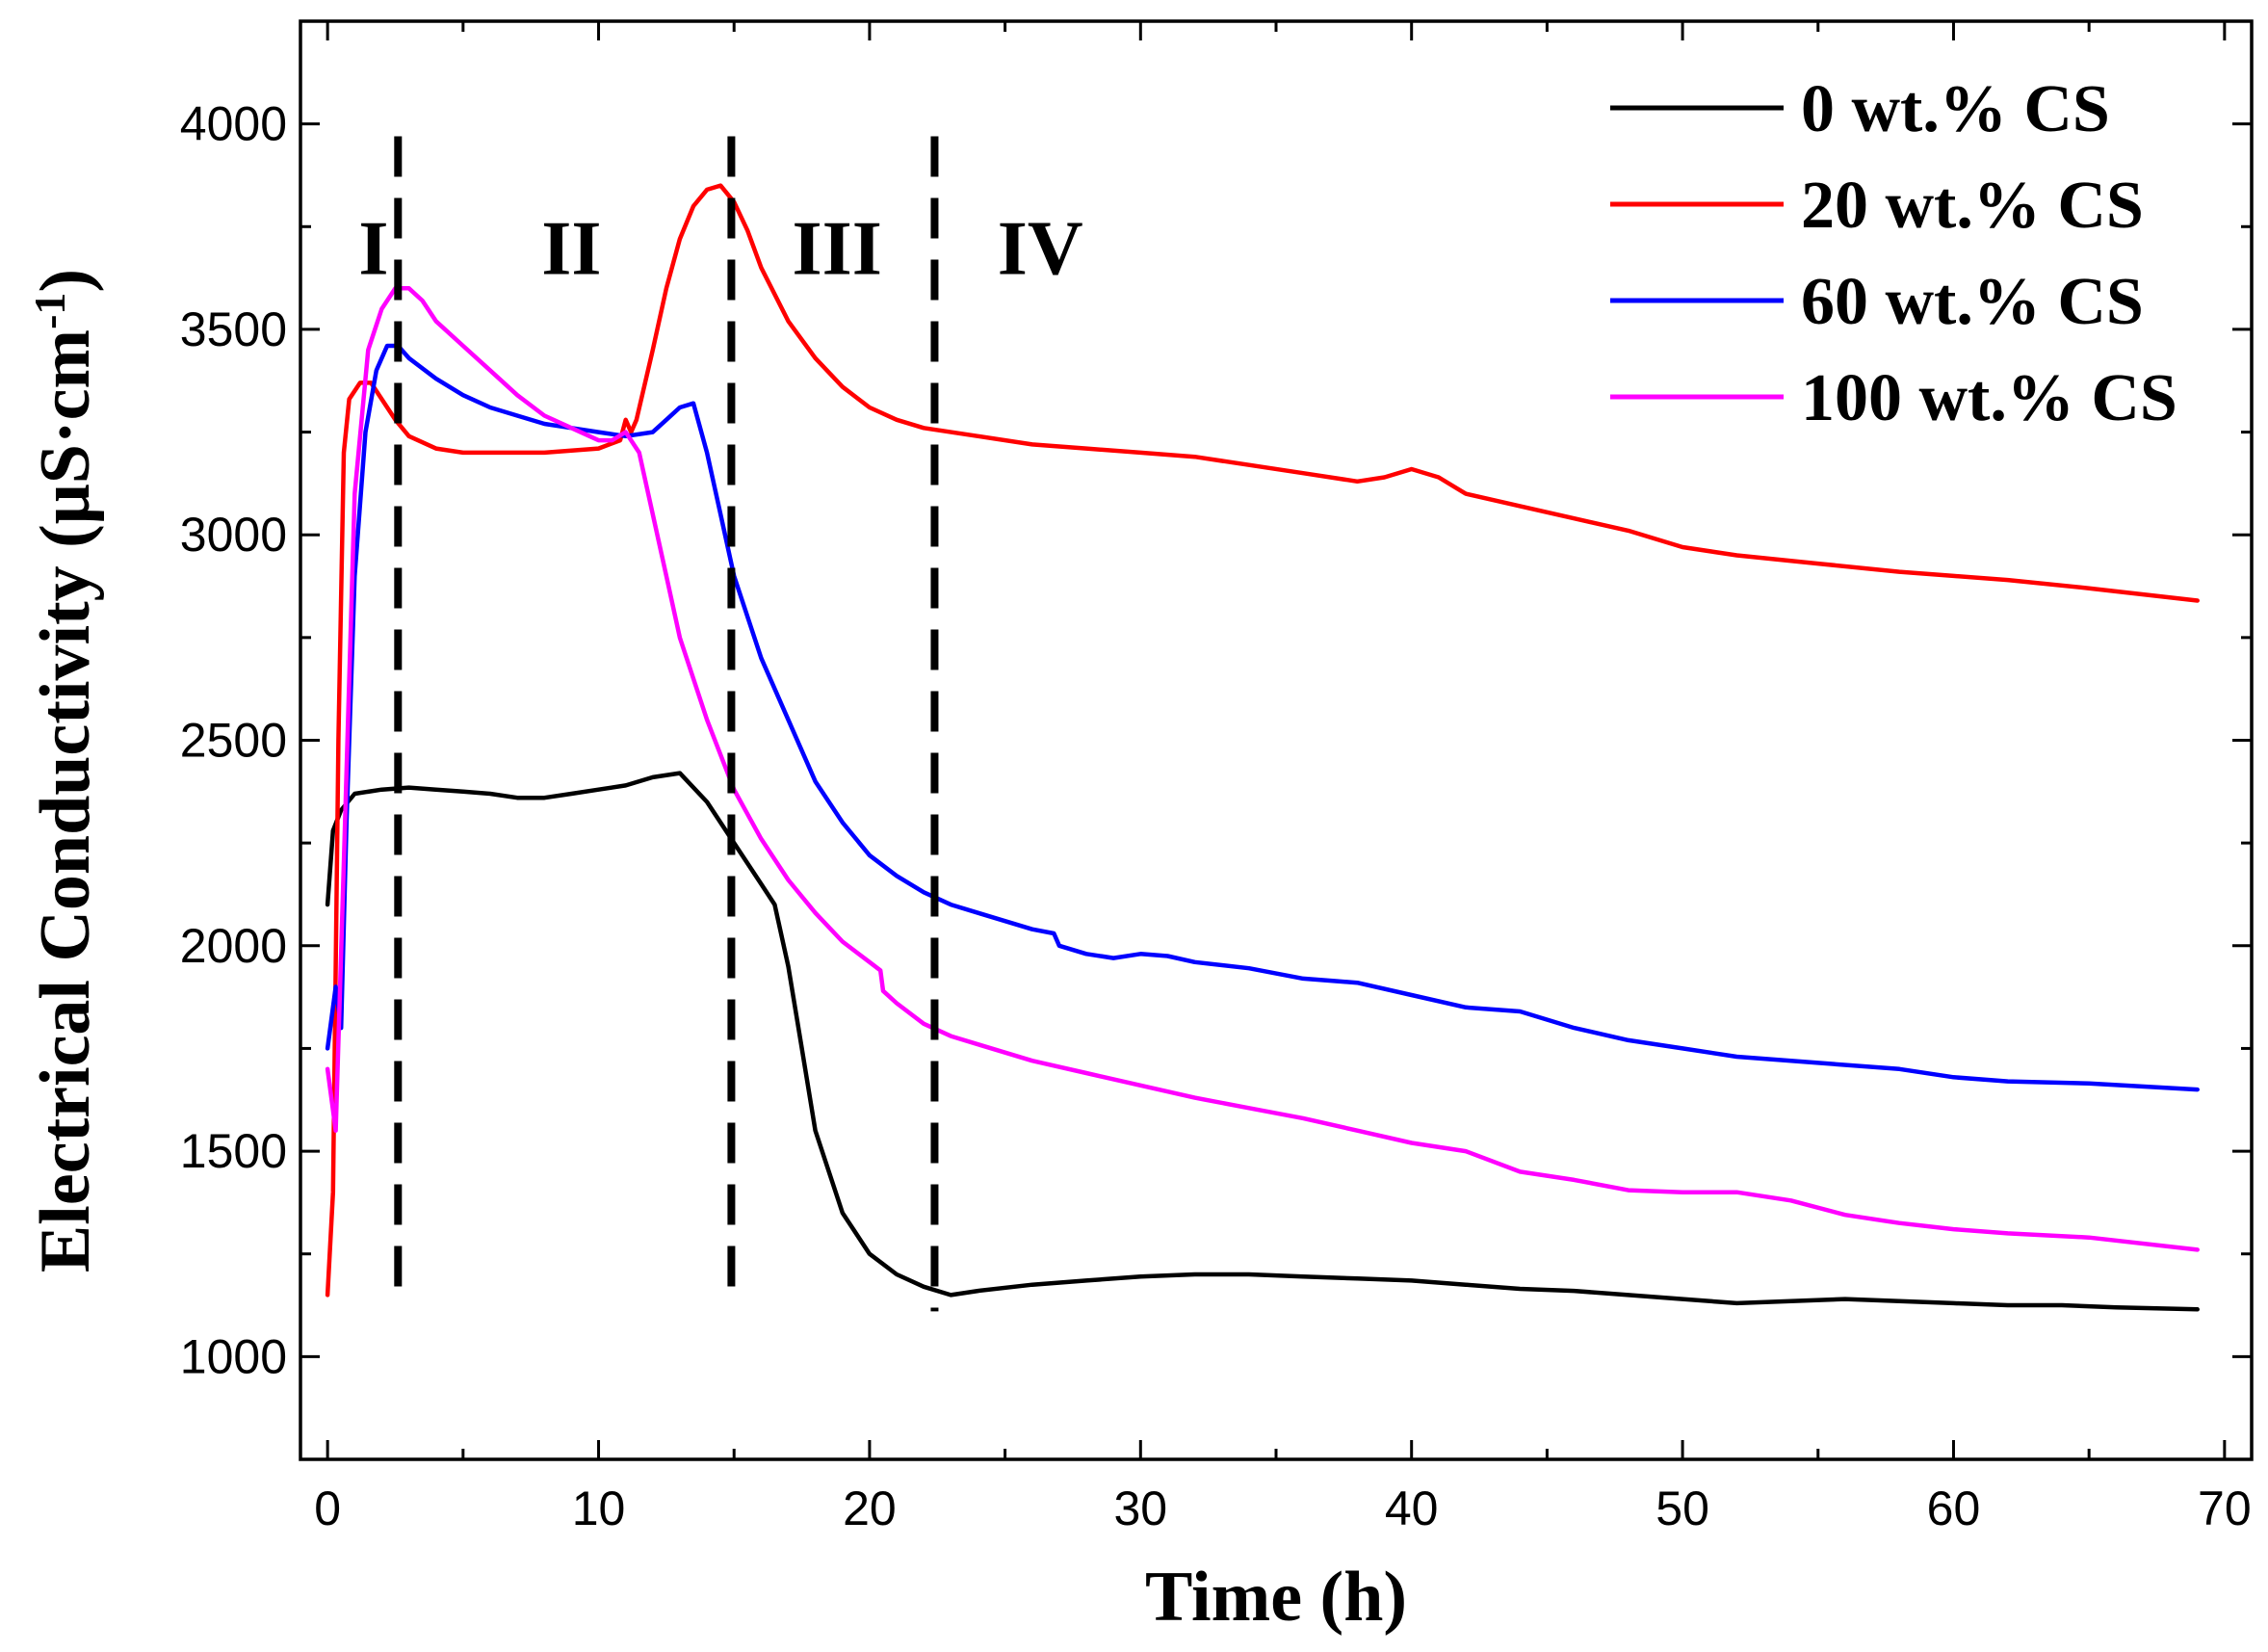 Image resolution: width=2268 pixels, height=1652 pixels. I want to click on y-tick-label: 3500, so click(233, 329).